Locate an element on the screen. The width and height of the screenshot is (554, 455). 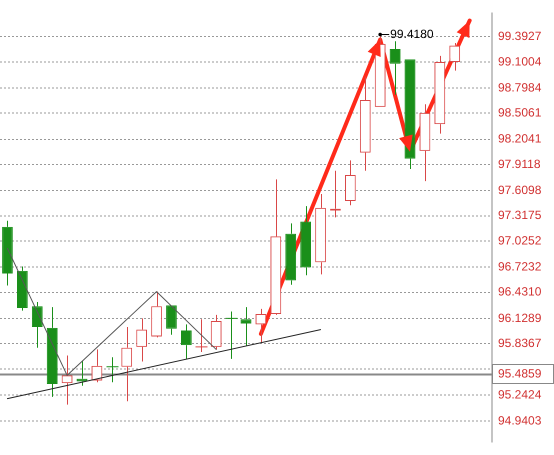
y-tick-label: 95.2424 is located at coordinates (520, 394).